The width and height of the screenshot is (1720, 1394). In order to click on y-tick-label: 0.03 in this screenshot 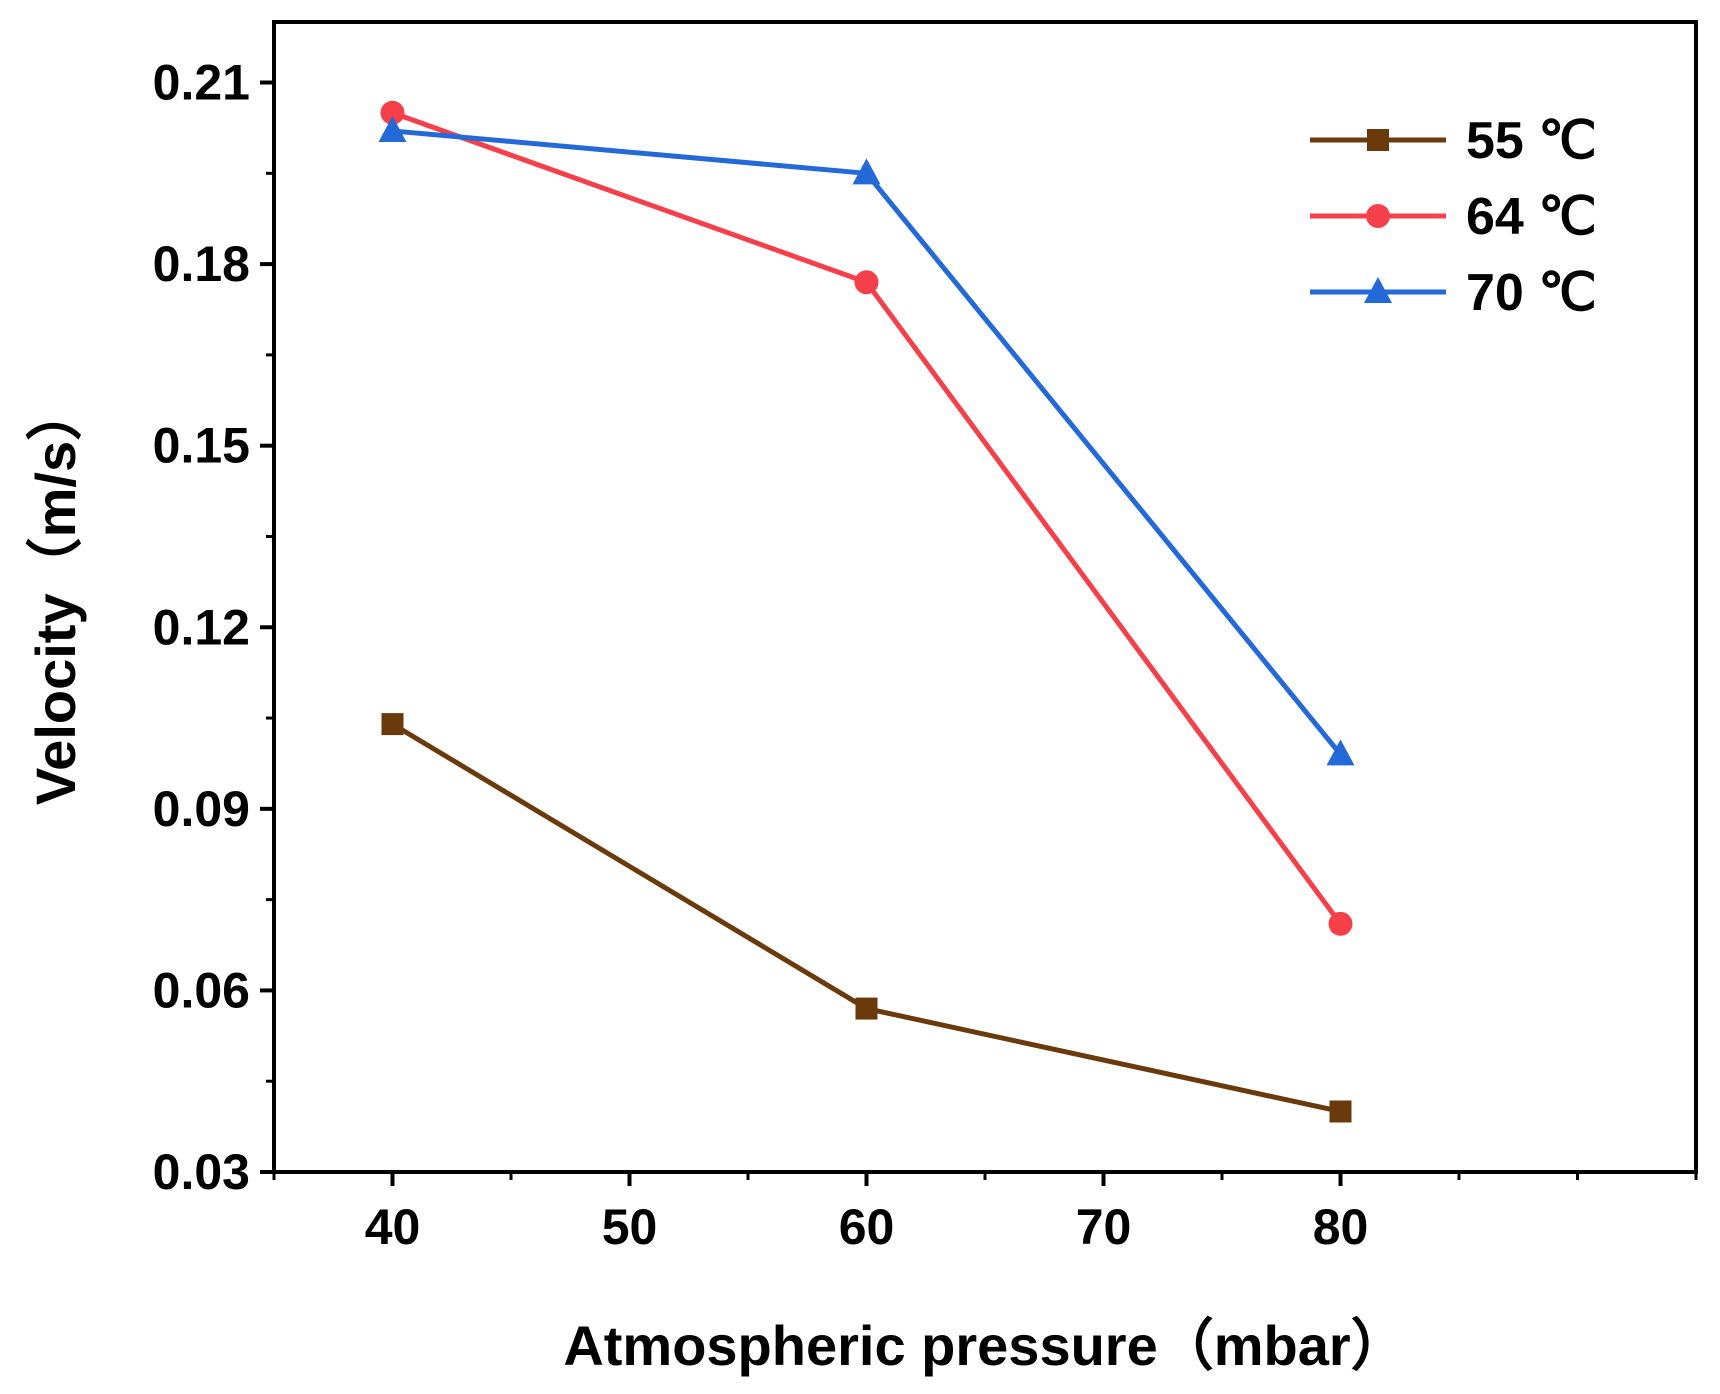, I will do `click(201, 1172)`.